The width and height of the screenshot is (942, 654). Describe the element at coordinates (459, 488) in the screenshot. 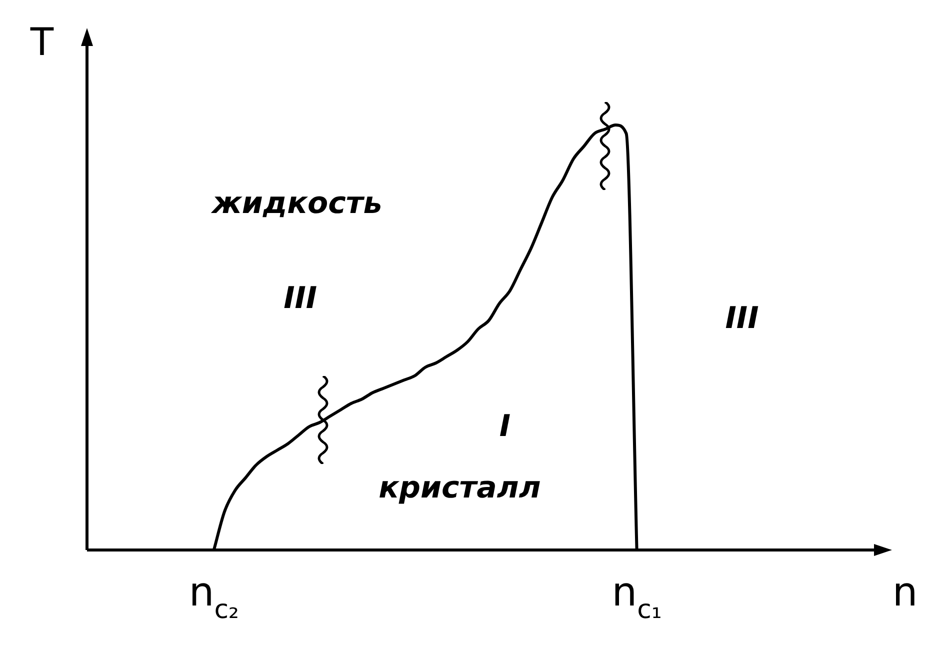

I see `annotation: кристалл` at that location.